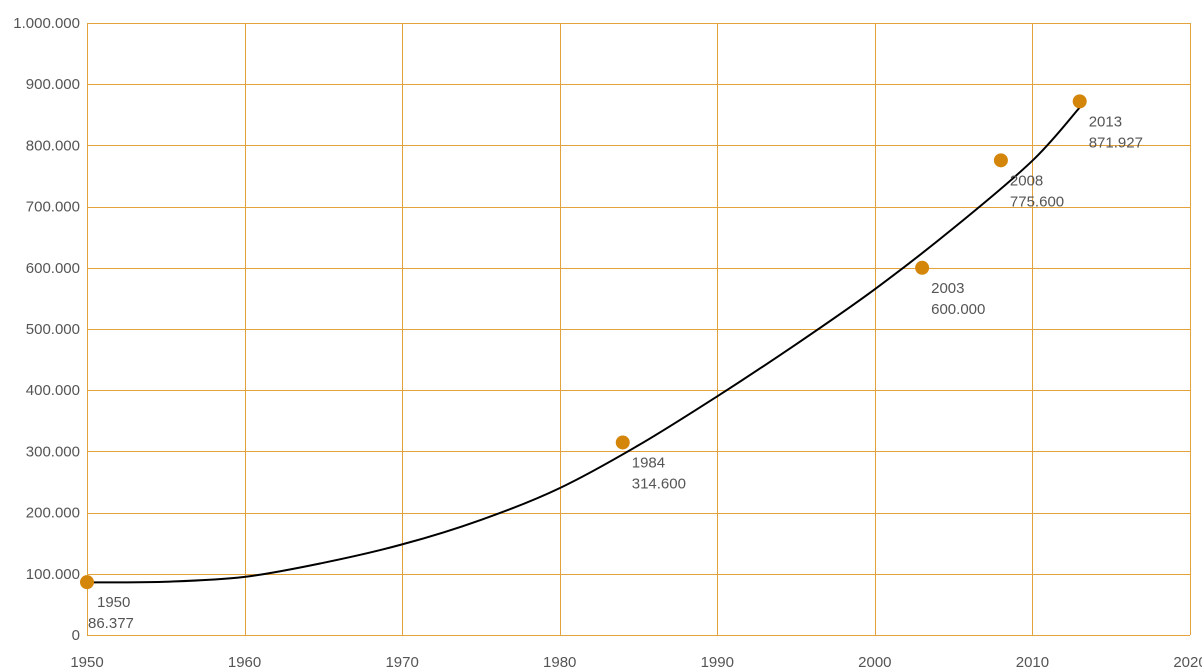  I want to click on data-point-value-label: 871.927, so click(1116, 142).